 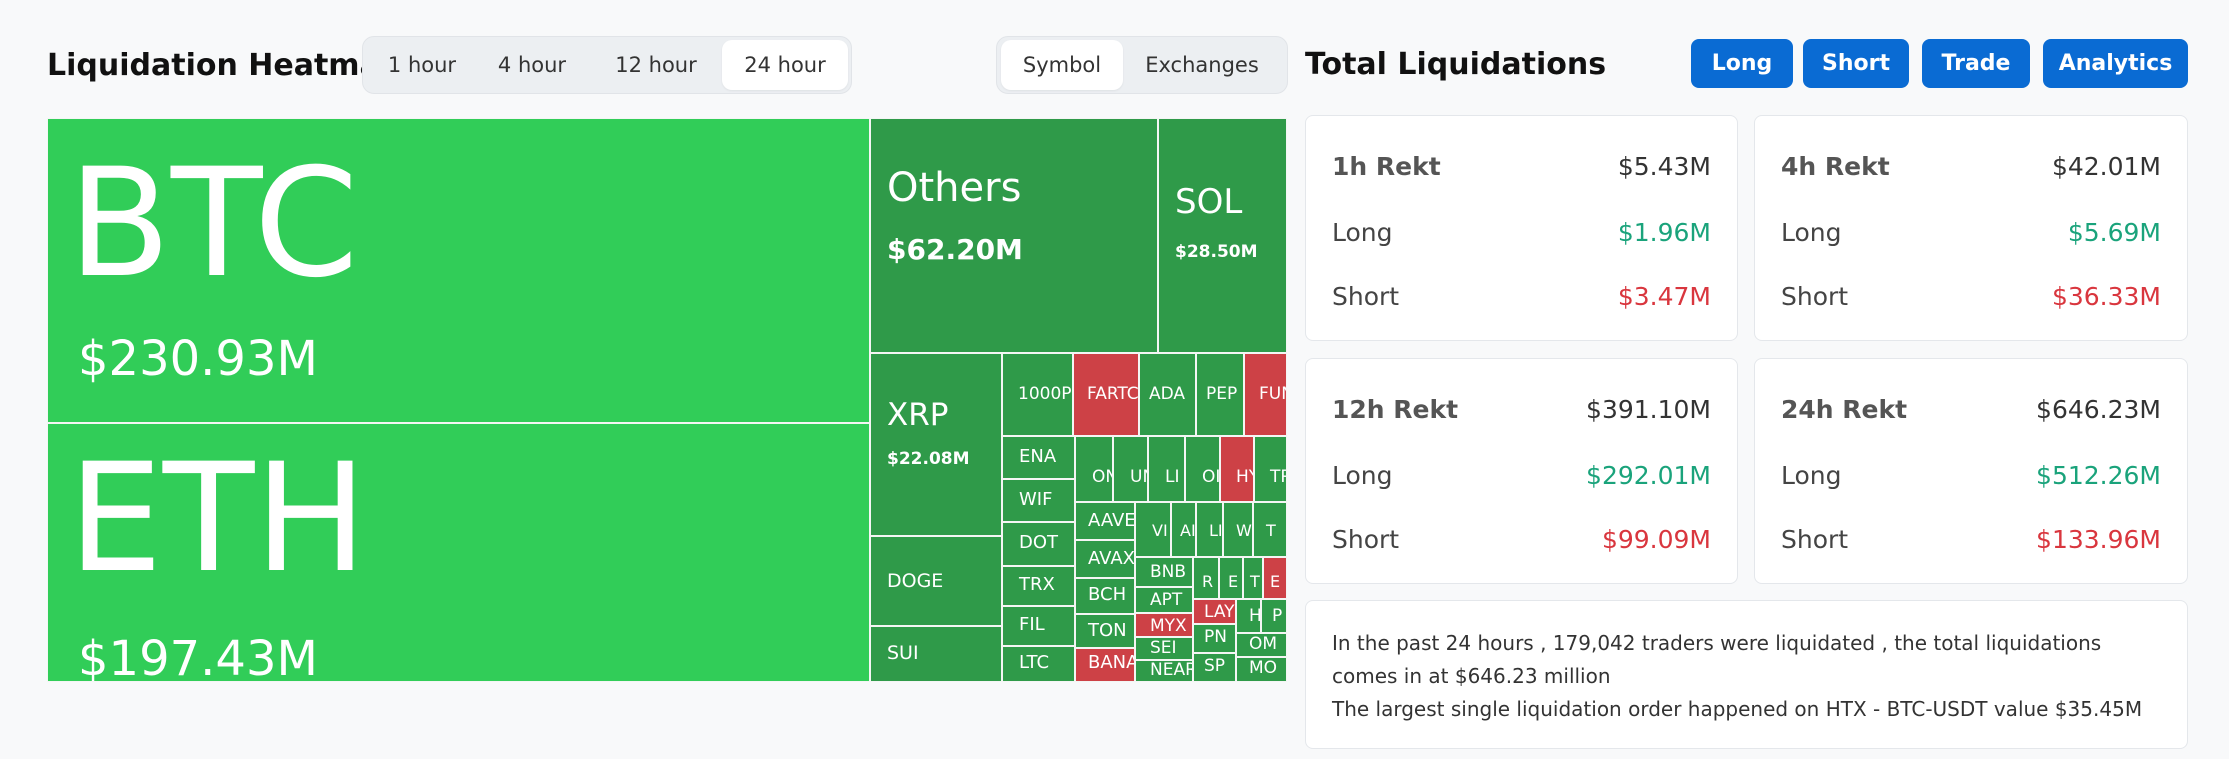 What do you see at coordinates (1395, 409) in the screenshot?
I see `card-title: 12h Rekt` at bounding box center [1395, 409].